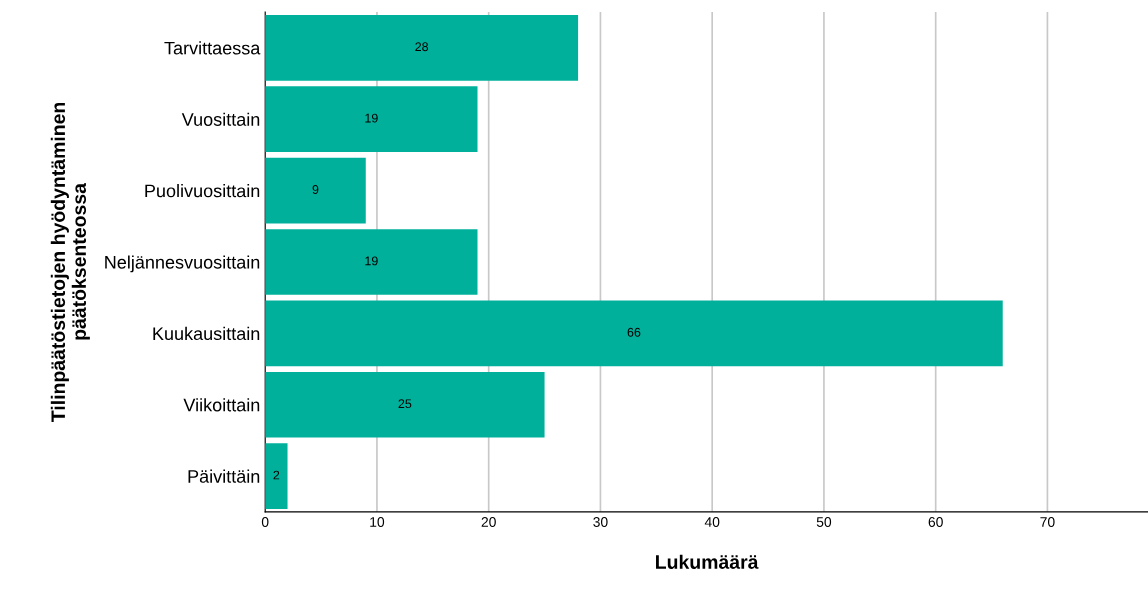 The height and width of the screenshot is (605, 1148). I want to click on x-tick-label: 0, so click(265, 522).